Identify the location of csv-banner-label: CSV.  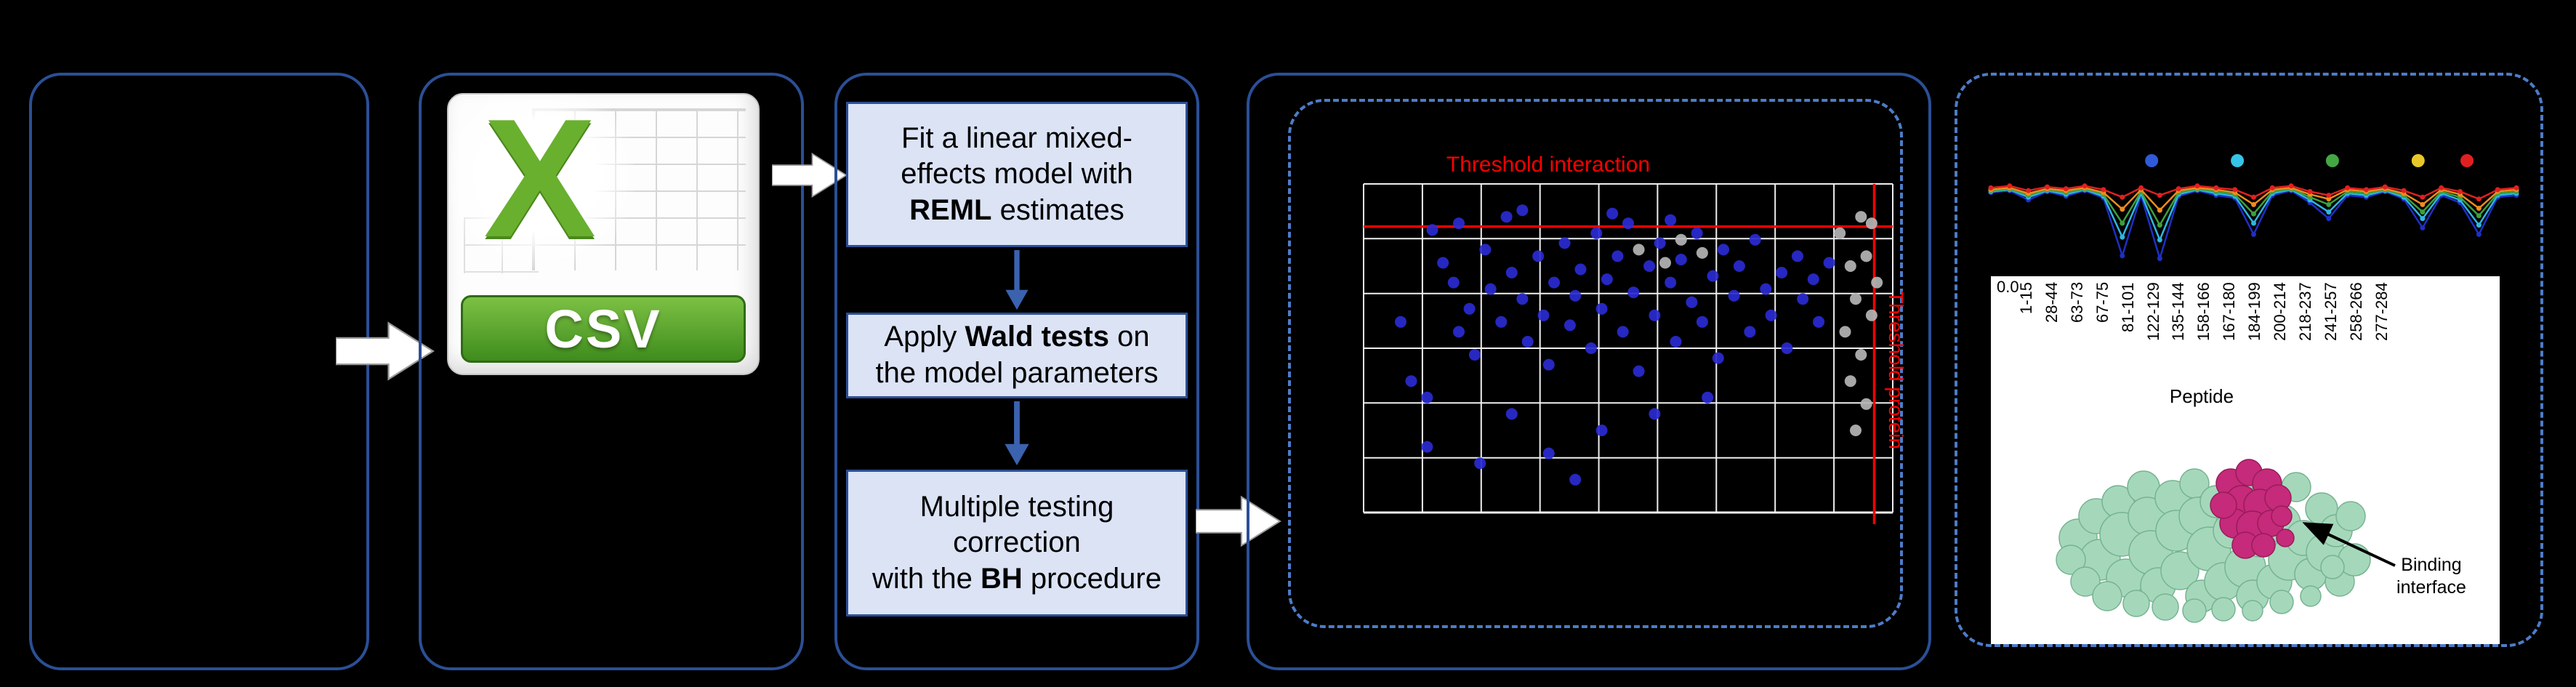
(603, 329).